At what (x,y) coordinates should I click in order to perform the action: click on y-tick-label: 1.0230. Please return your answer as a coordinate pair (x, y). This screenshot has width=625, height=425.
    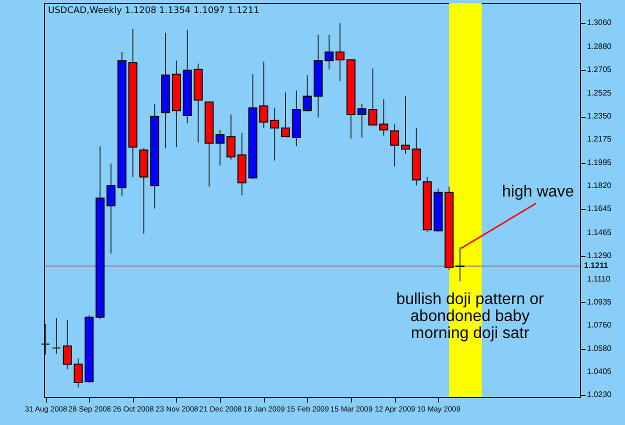
    Looking at the image, I should click on (599, 395).